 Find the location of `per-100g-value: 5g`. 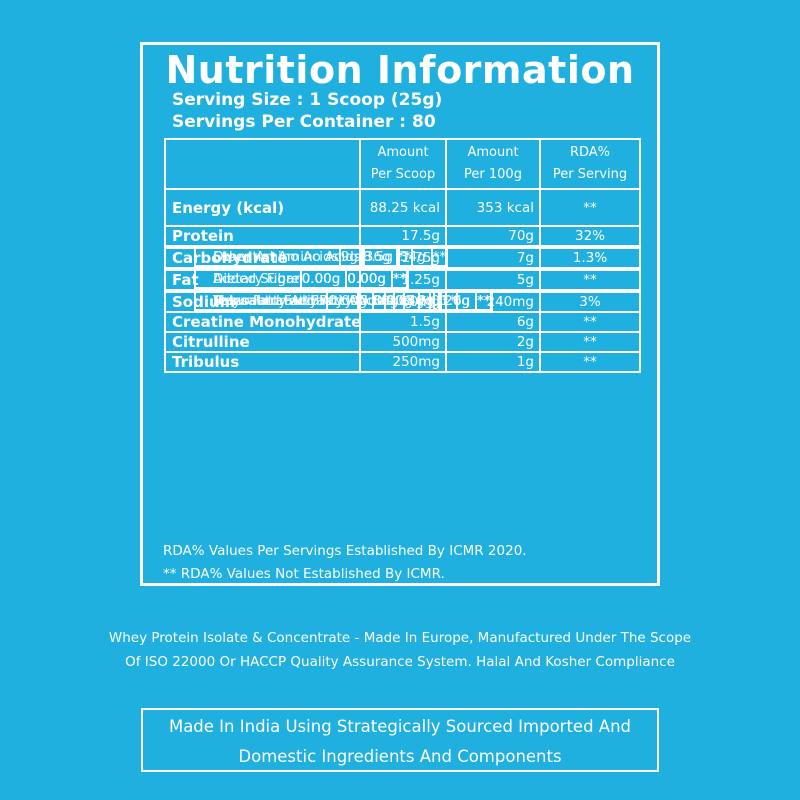

per-100g-value: 5g is located at coordinates (493, 280).